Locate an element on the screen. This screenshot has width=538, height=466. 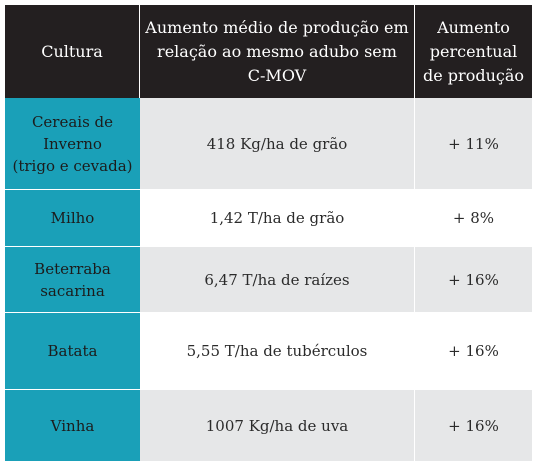
header-percent-increase: Aumento percentual de produção is located at coordinates (473, 51).